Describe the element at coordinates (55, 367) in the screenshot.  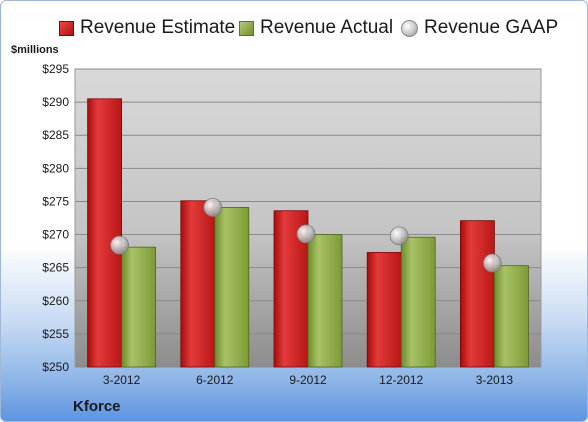
I see `y-tick-label: $250` at that location.